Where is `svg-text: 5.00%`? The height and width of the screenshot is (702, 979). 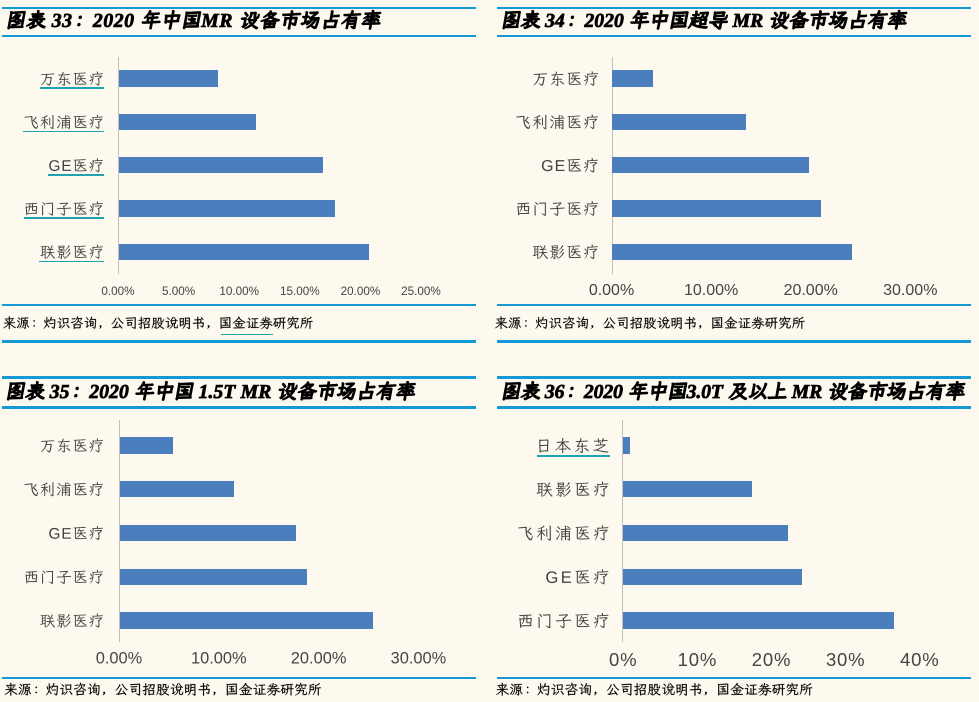 svg-text: 5.00% is located at coordinates (178, 291).